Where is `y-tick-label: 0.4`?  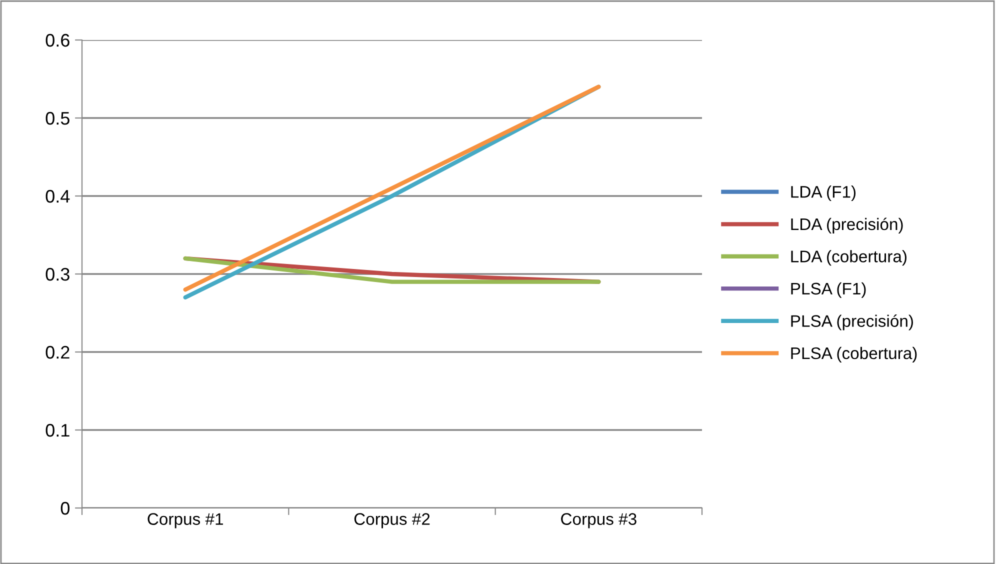 y-tick-label: 0.4 is located at coordinates (58, 196).